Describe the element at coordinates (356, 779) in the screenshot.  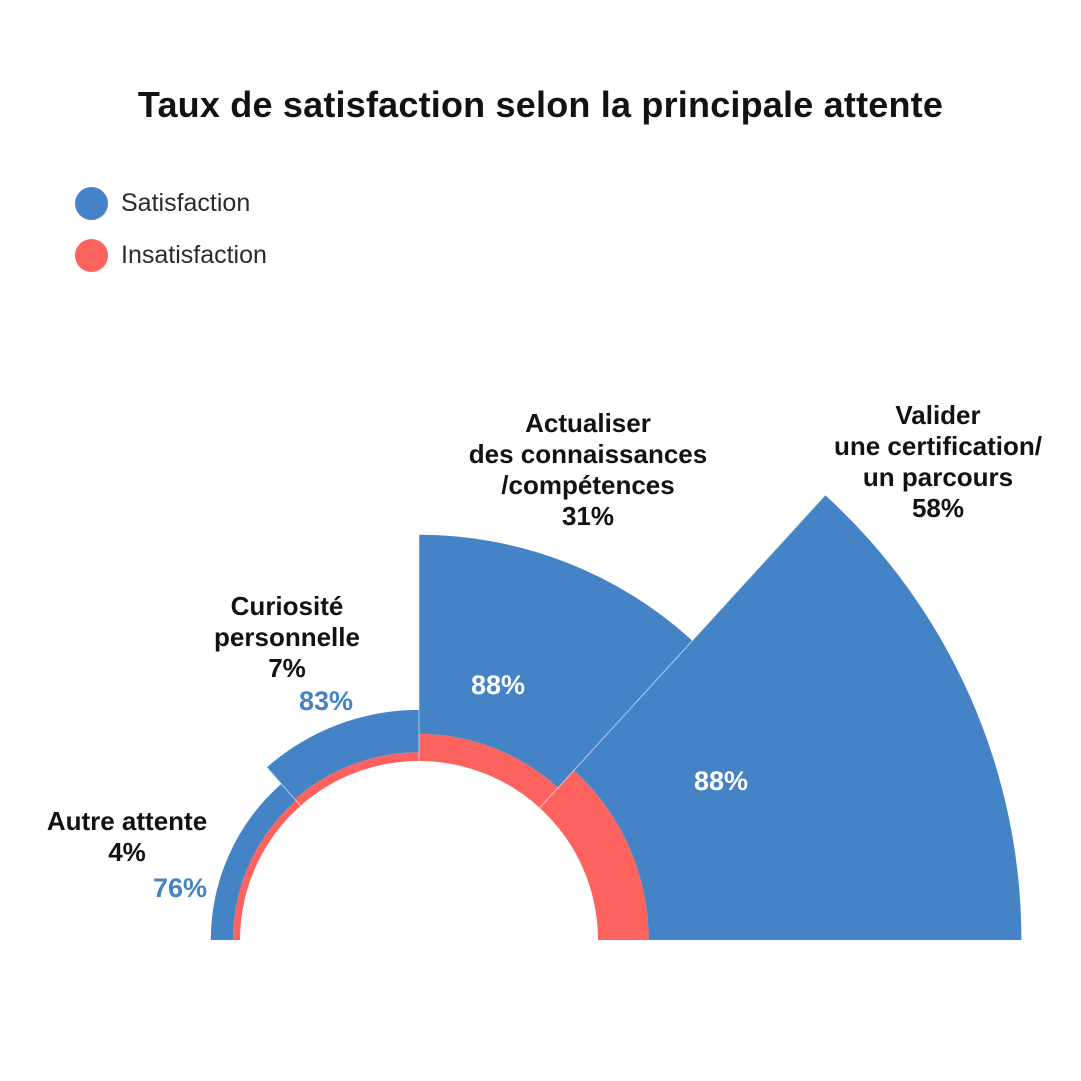
I see `wedge-curiosit-personnelle-insatisfaction` at that location.